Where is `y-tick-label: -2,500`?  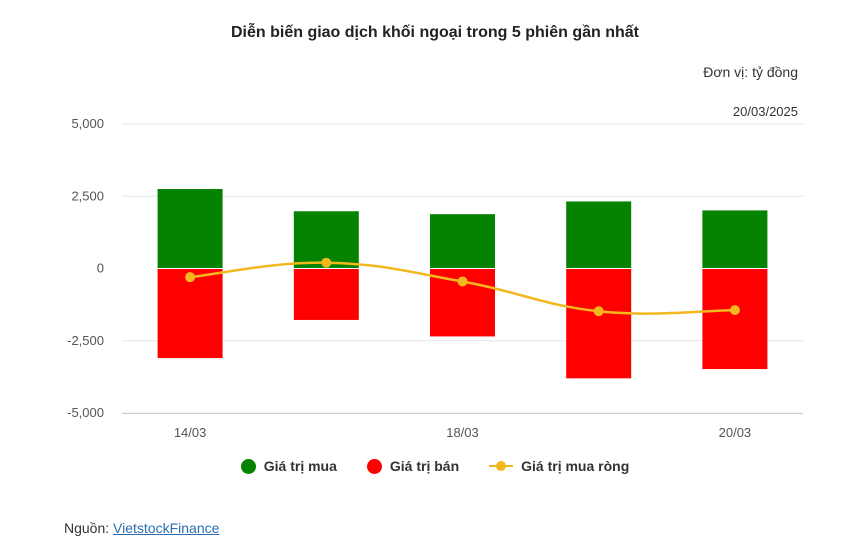
y-tick-label: -2,500 is located at coordinates (85, 340).